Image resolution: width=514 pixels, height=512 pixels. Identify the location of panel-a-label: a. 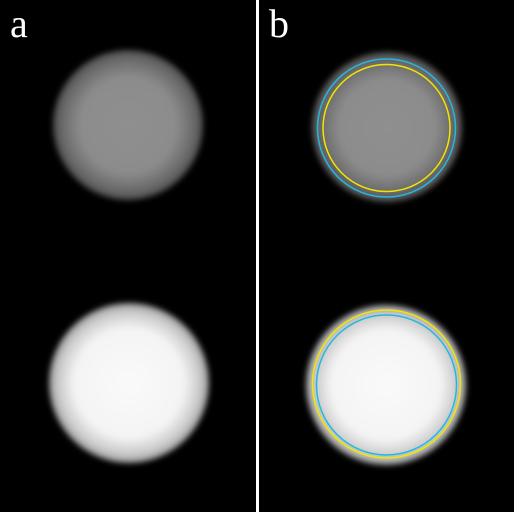
(19, 23).